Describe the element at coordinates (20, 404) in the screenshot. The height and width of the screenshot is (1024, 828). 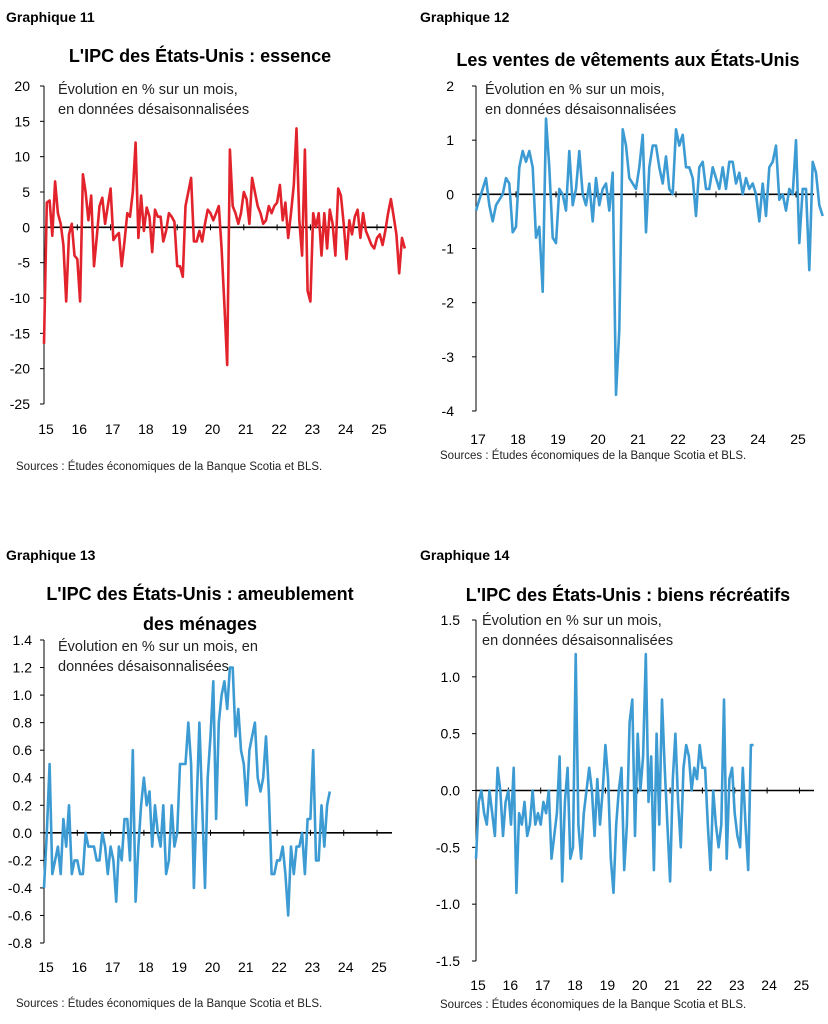
I see `y-tick-label: -25` at that location.